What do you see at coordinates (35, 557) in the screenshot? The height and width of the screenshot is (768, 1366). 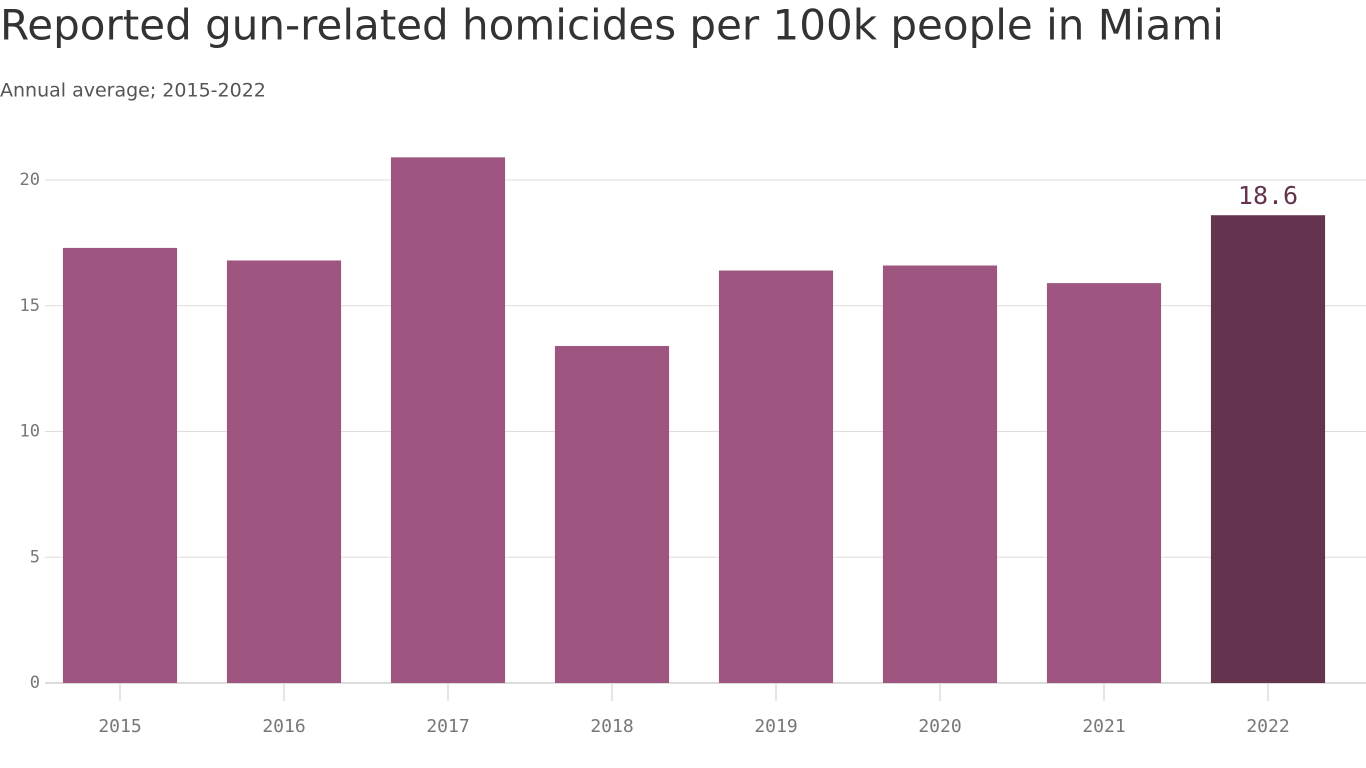 I see `y-tick-label: 5` at bounding box center [35, 557].